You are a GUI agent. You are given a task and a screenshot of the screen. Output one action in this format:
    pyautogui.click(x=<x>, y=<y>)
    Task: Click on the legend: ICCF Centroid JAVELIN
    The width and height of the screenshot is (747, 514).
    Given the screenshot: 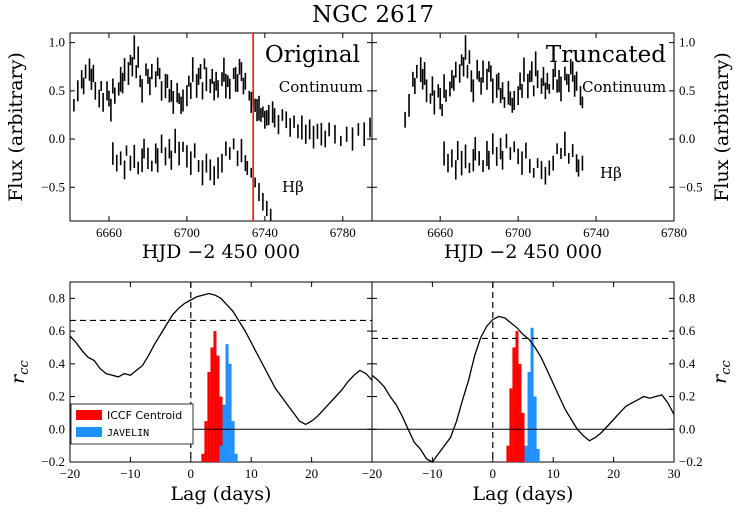 What is the action you would take?
    pyautogui.click(x=132, y=424)
    